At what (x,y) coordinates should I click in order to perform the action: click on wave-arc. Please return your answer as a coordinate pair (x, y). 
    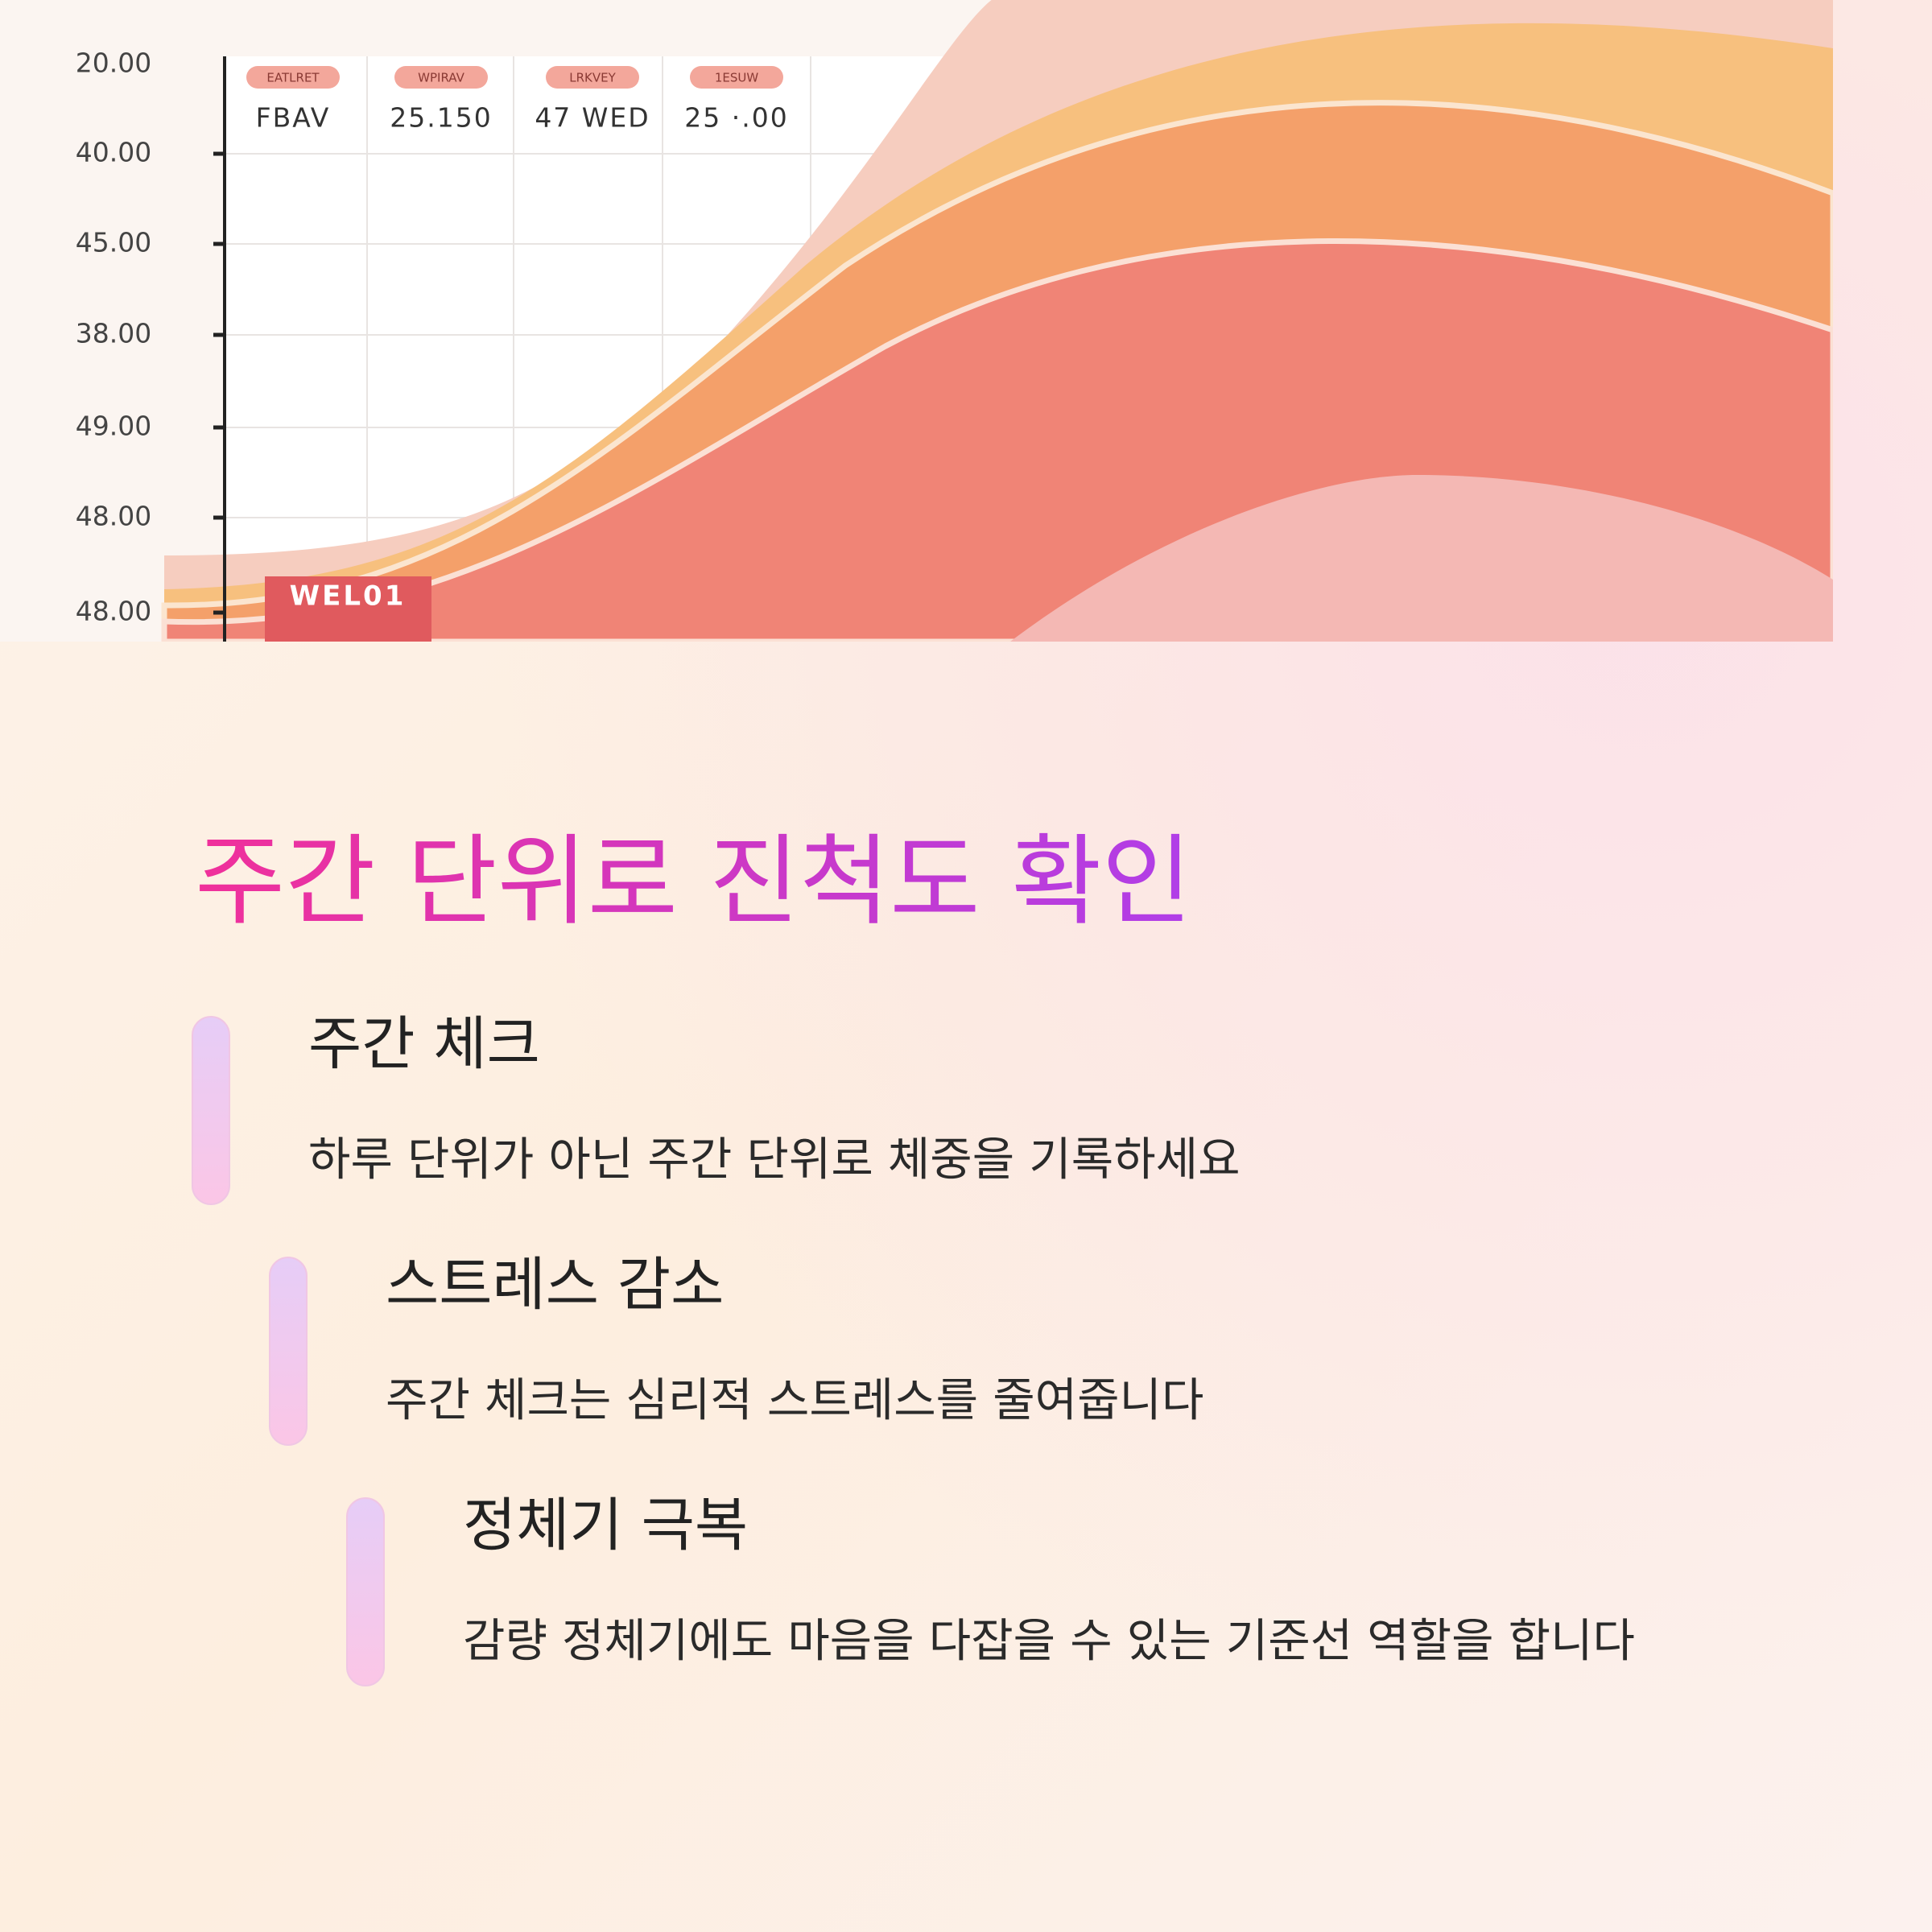
    Looking at the image, I should click on (1421, 558).